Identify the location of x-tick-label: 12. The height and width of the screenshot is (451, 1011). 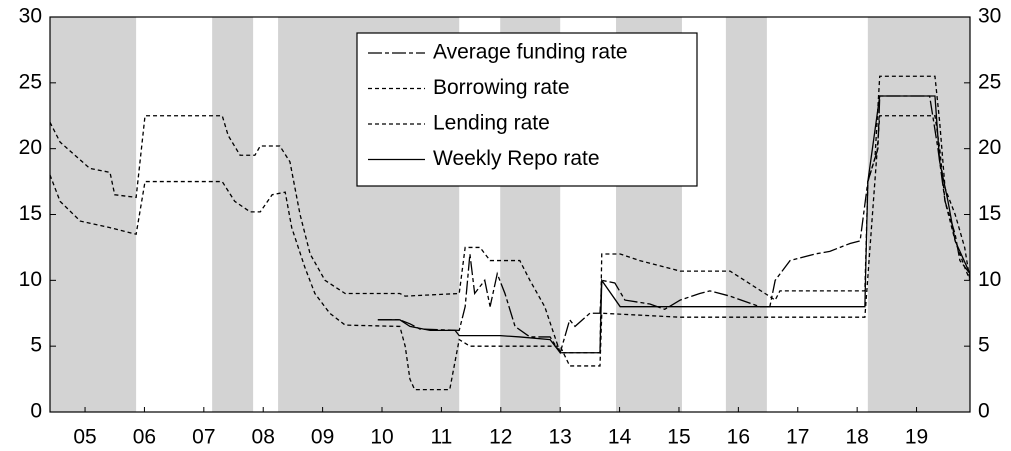
(500, 437).